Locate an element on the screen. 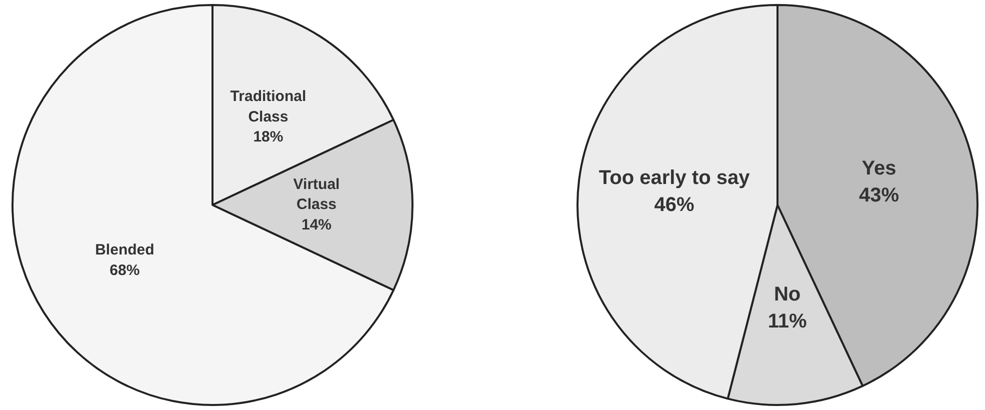 This screenshot has width=985, height=410. slice-label: Too early to say is located at coordinates (674, 177).